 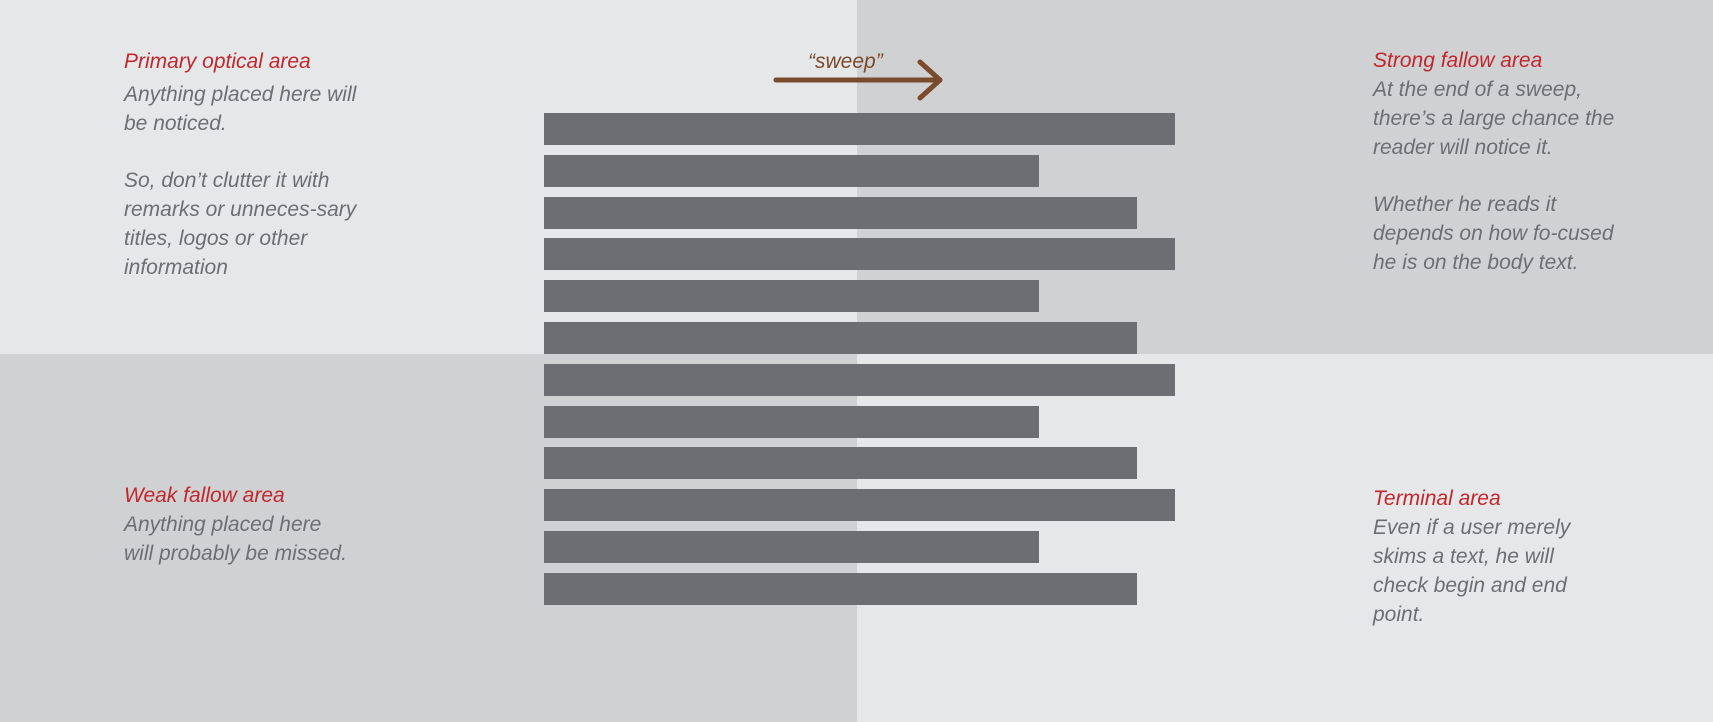 I want to click on area-title: Primary optical area, so click(x=217, y=61).